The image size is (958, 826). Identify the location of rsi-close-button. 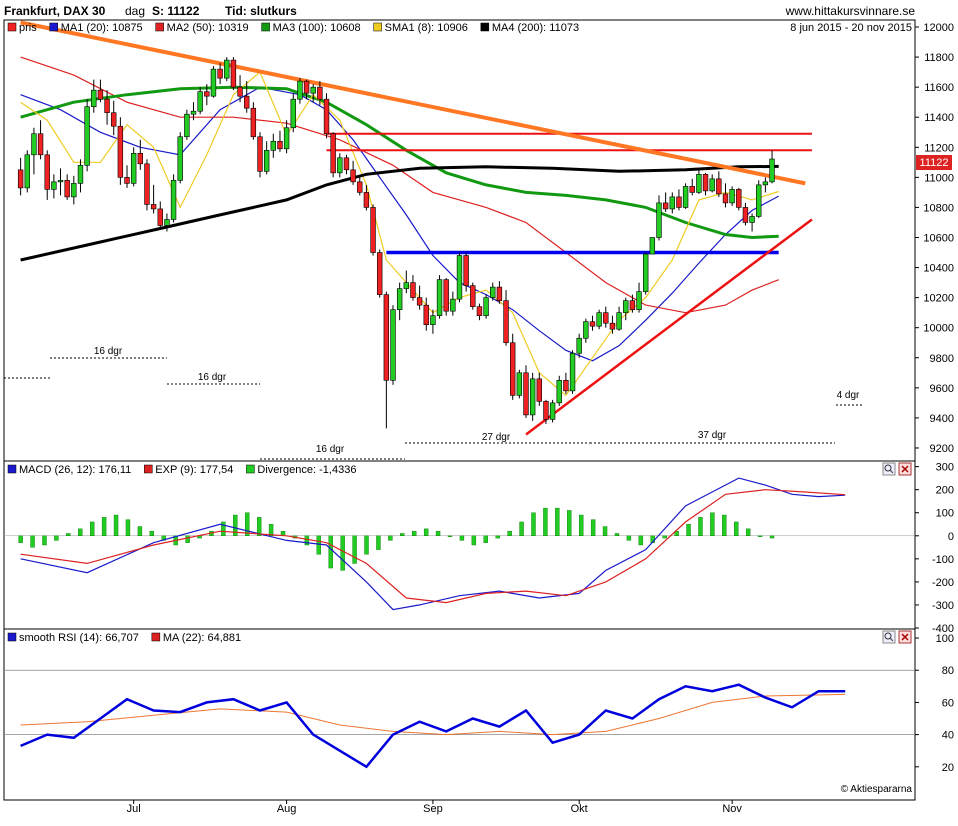
(905, 637).